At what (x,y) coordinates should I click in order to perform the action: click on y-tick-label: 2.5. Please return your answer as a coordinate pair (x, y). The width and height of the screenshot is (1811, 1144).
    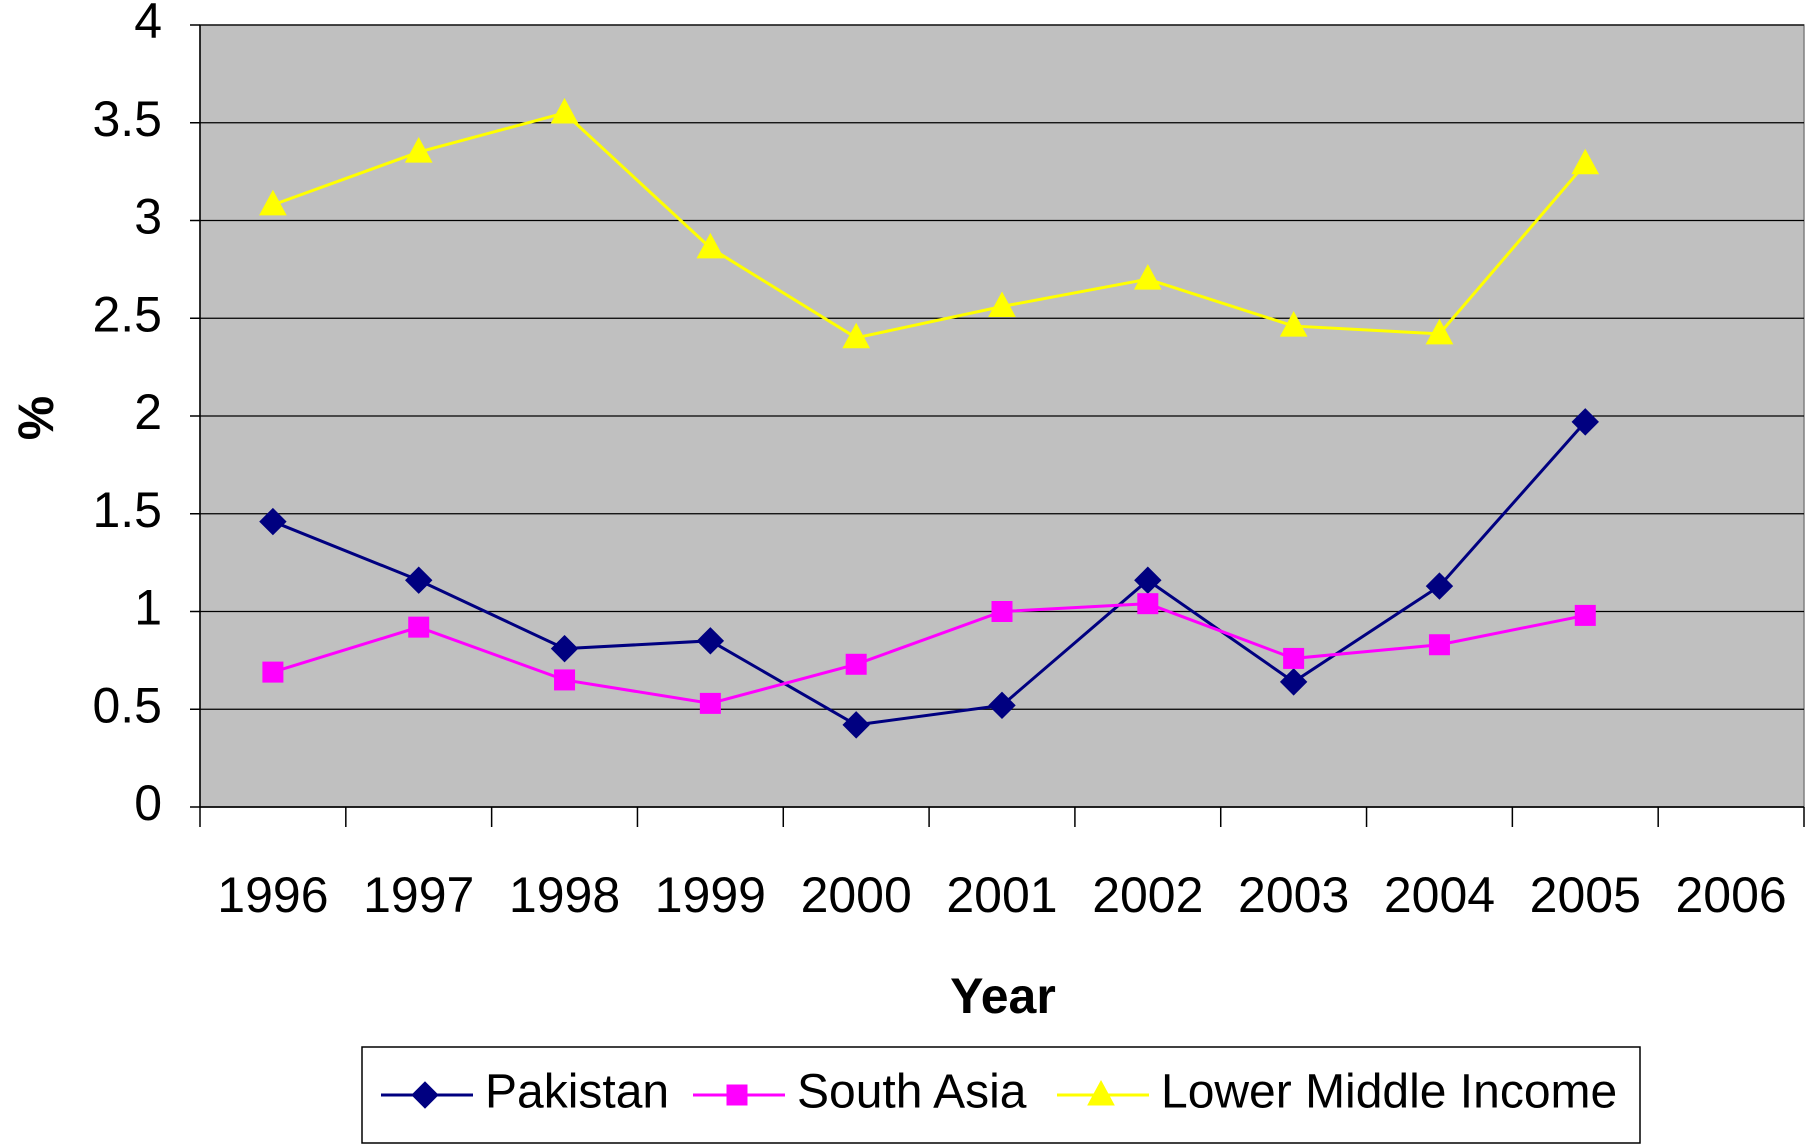
    Looking at the image, I should click on (127, 314).